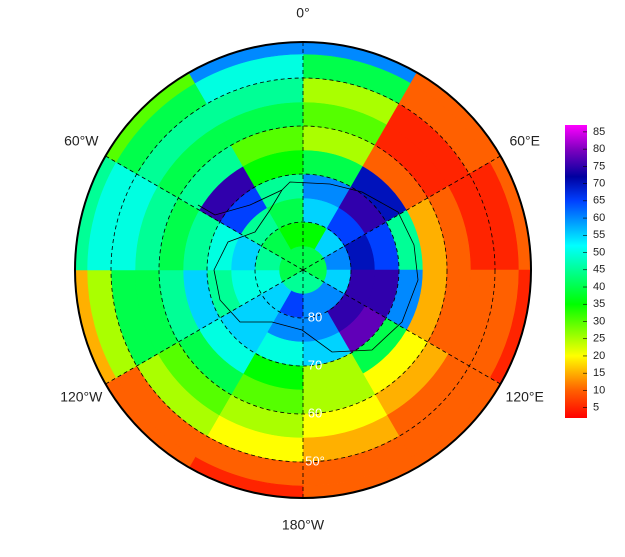 Image resolution: width=625 pixels, height=557 pixels. Describe the element at coordinates (525, 397) in the screenshot. I see `longitude-label: 120°E` at that location.